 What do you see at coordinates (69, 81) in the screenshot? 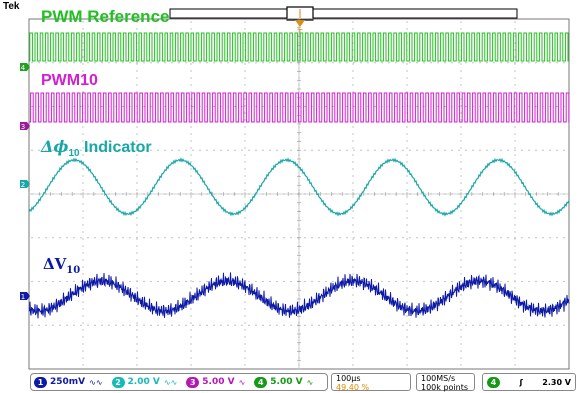
I see `label-pwm10: PWM10` at bounding box center [69, 81].